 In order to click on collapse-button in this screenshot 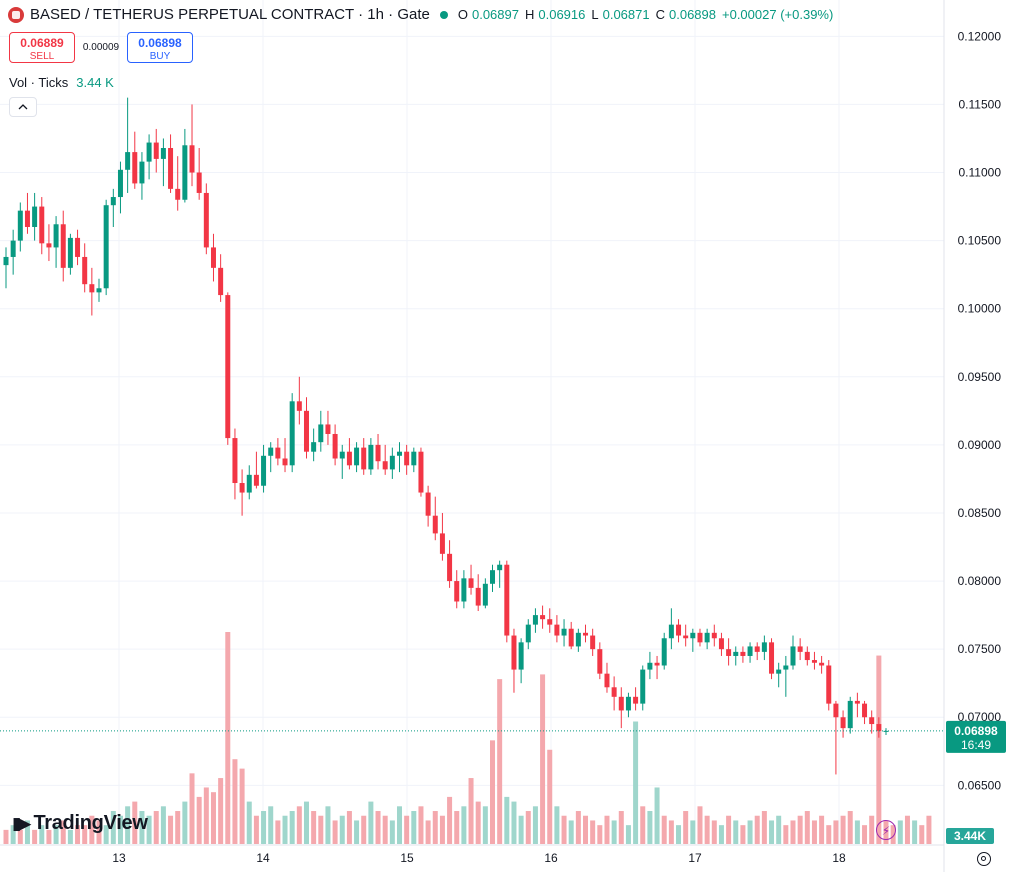, I will do `click(23, 107)`.